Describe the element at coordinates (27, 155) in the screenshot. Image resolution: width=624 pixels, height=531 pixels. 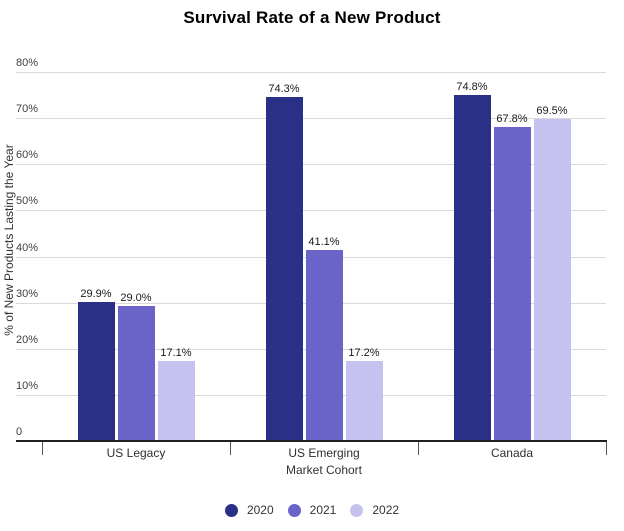
I see `y-axis-tick-label: 60%` at that location.